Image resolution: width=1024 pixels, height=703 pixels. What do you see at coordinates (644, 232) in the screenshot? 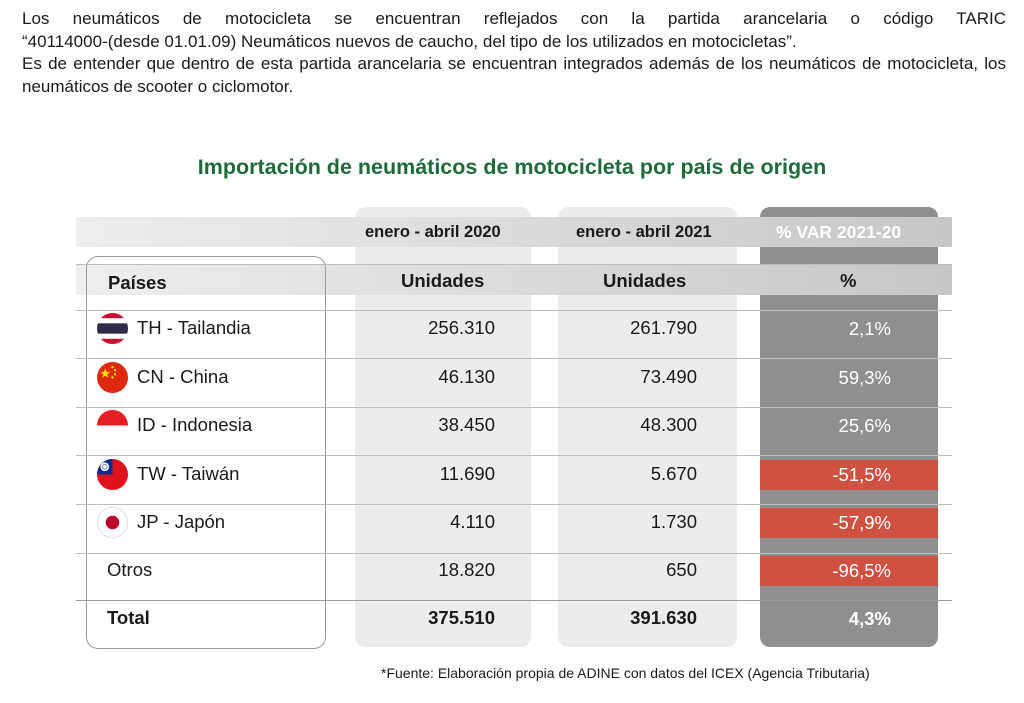
I see `period-2021-label: enero - abril 2021` at bounding box center [644, 232].